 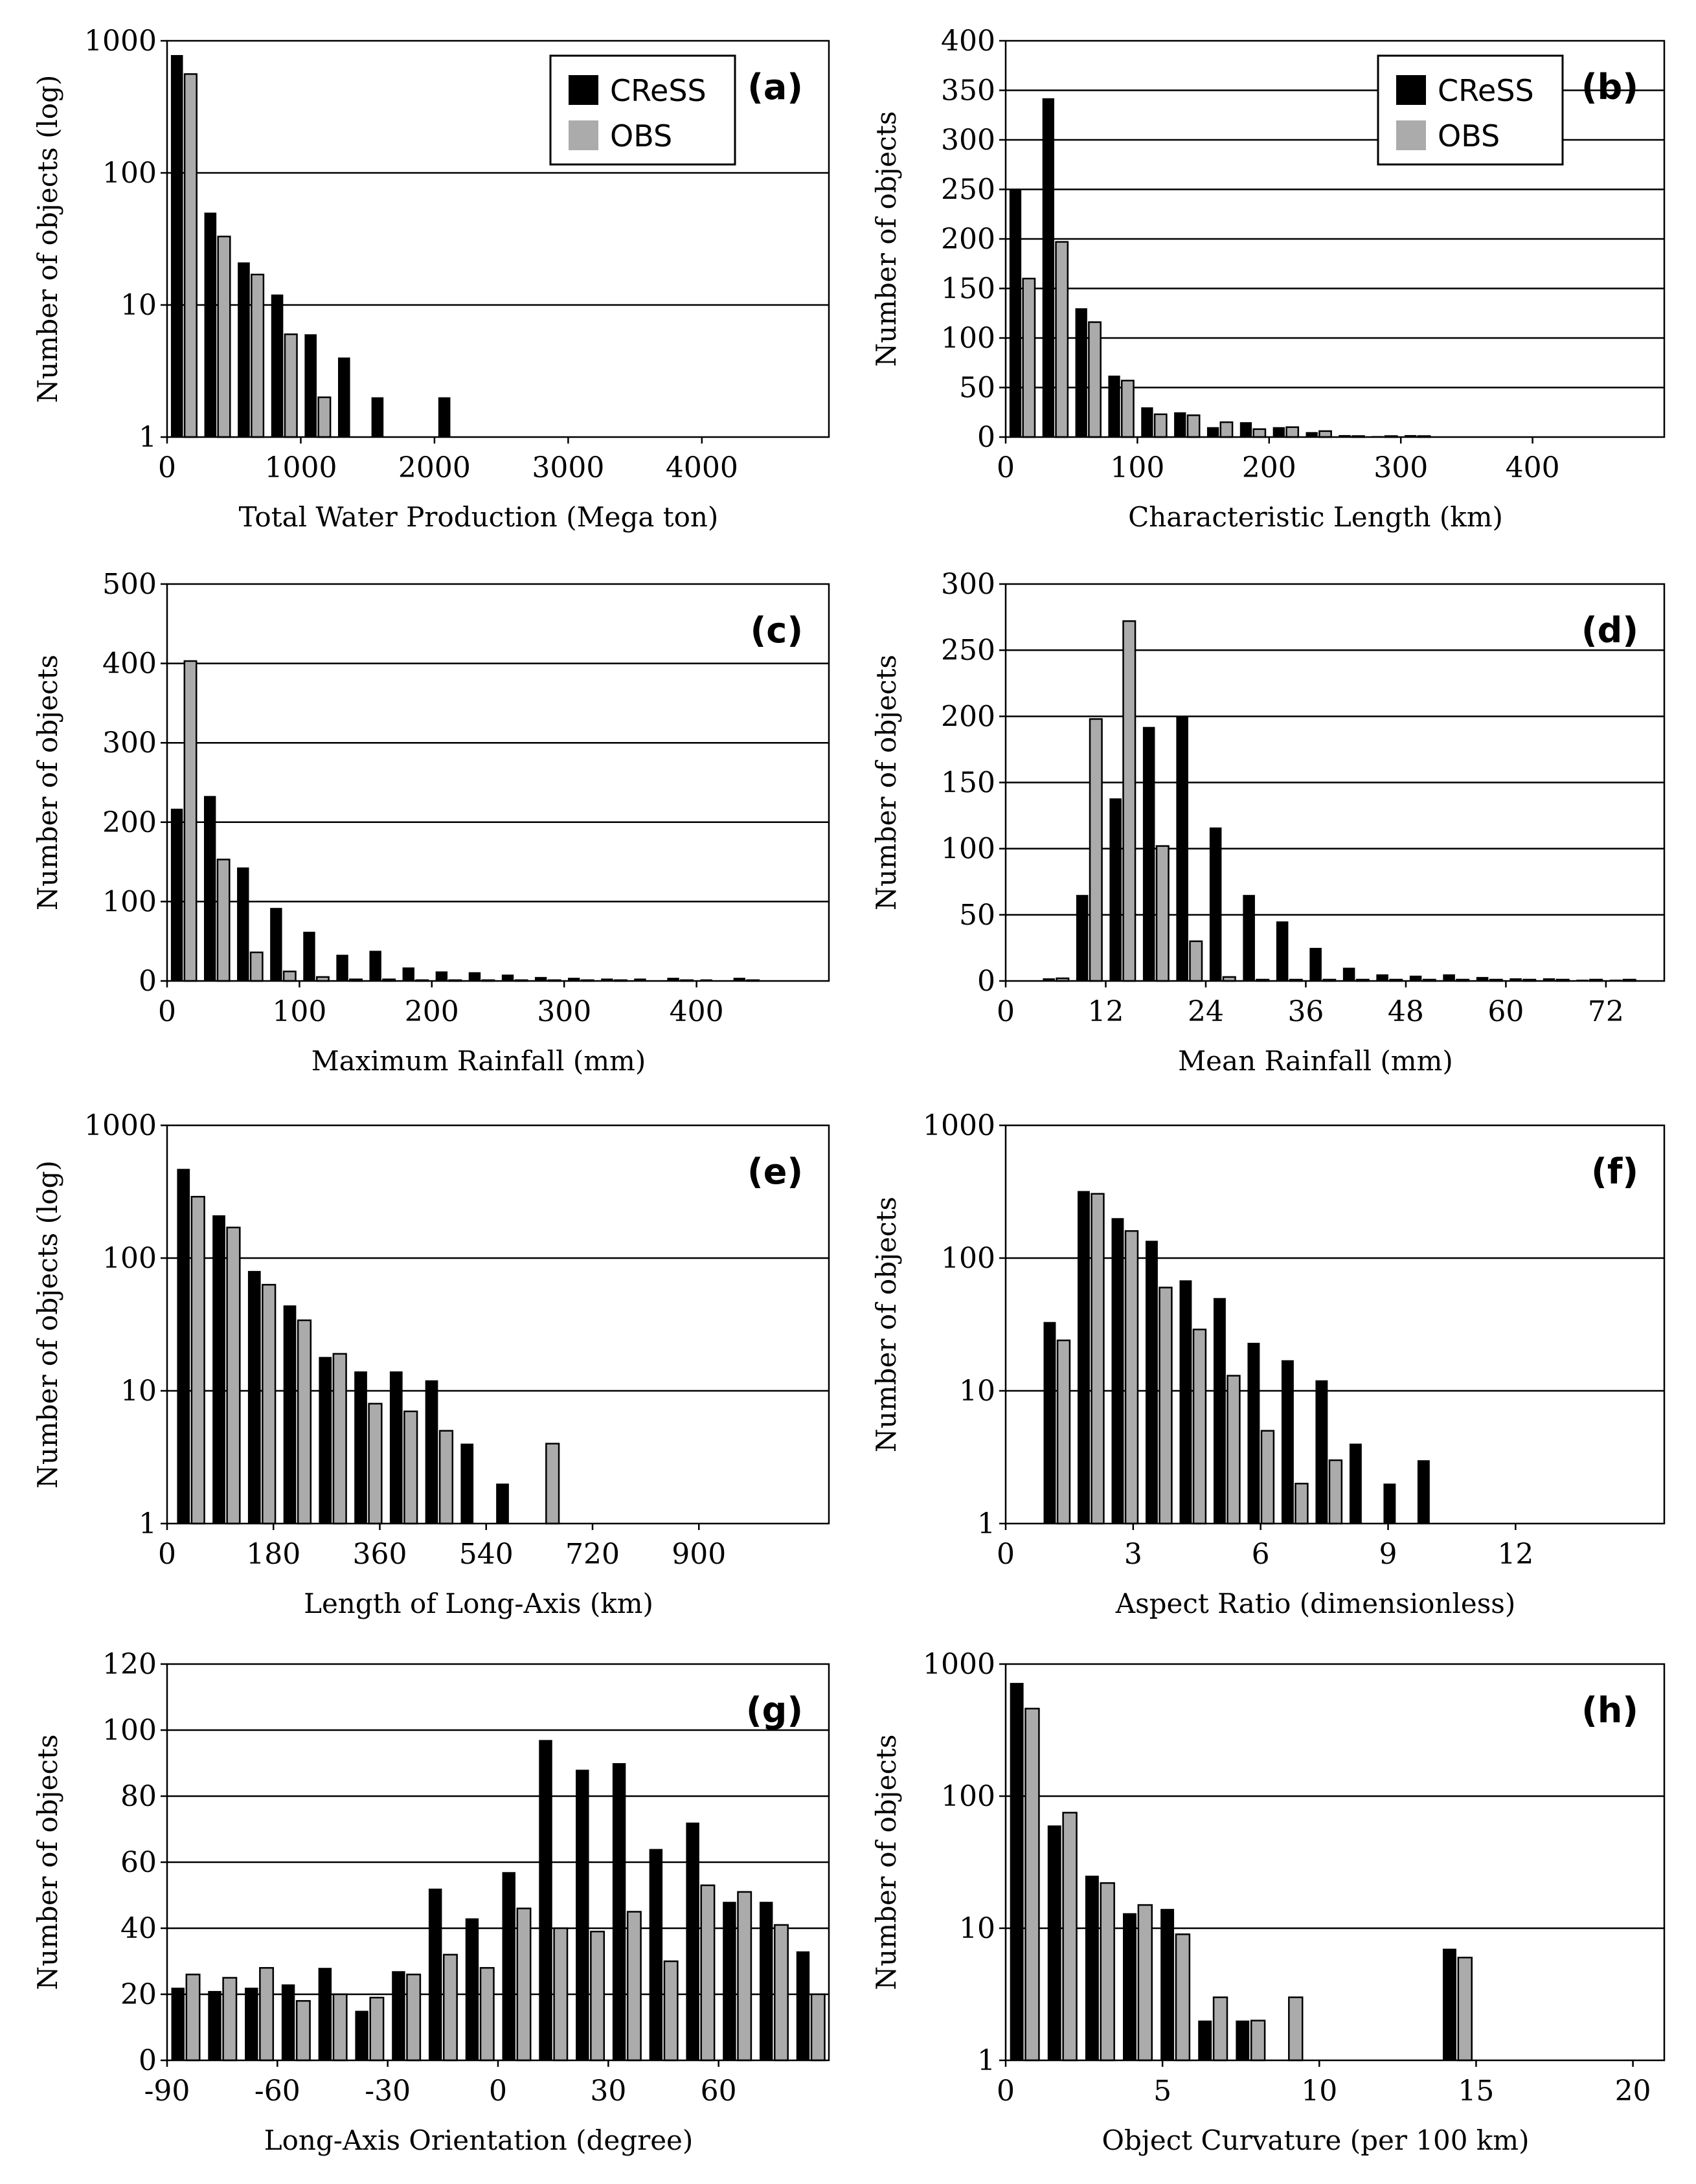 What do you see at coordinates (1319, 2091) in the screenshot?
I see `x-tick-label: 10` at bounding box center [1319, 2091].